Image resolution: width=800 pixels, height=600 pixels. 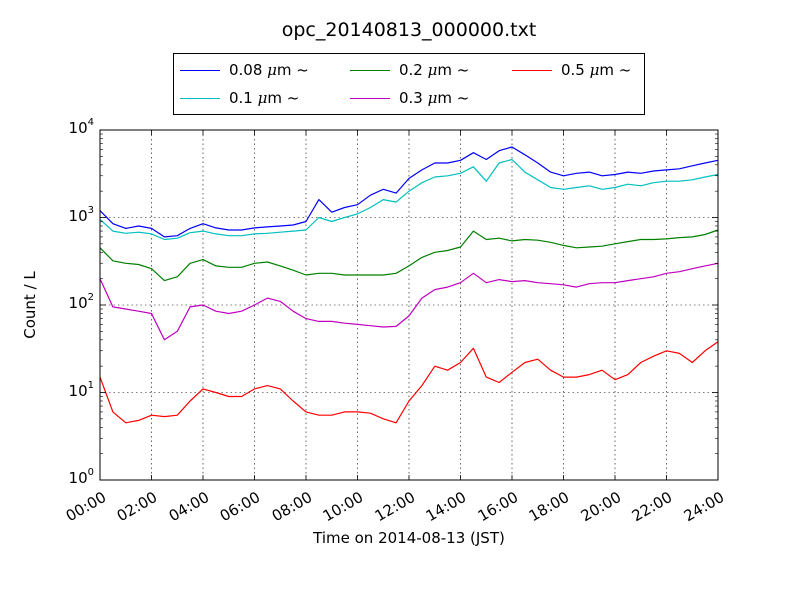 What do you see at coordinates (434, 70) in the screenshot?
I see `legend-label: 0.2 μm ~` at bounding box center [434, 70].